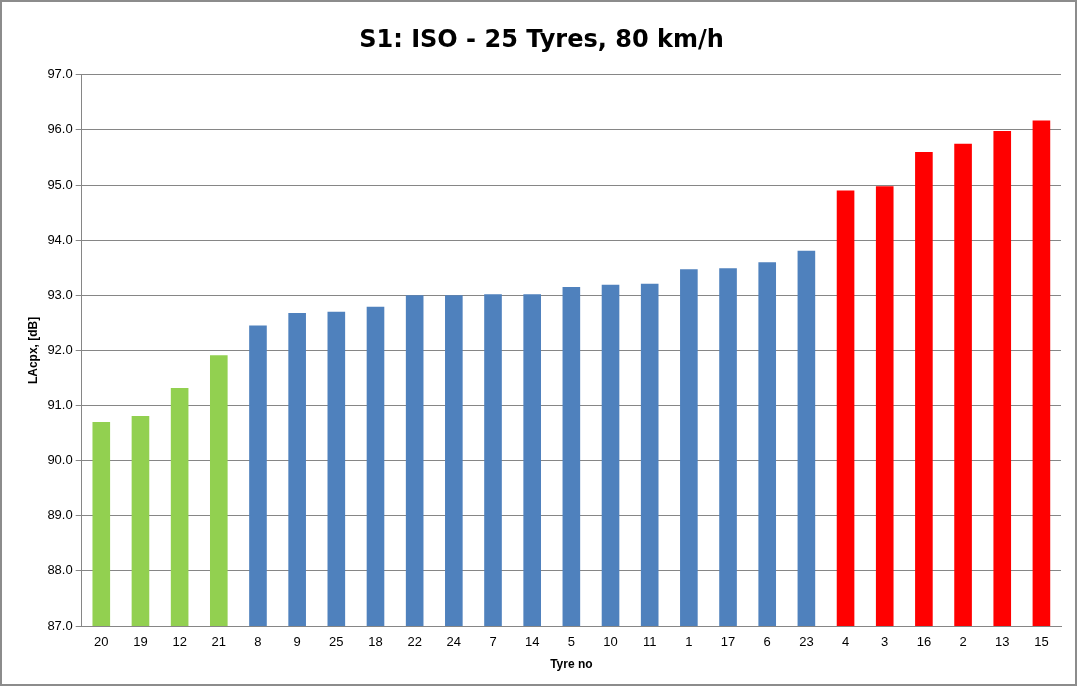  What do you see at coordinates (258, 642) in the screenshot?
I see `x-tick-label: 8` at bounding box center [258, 642].